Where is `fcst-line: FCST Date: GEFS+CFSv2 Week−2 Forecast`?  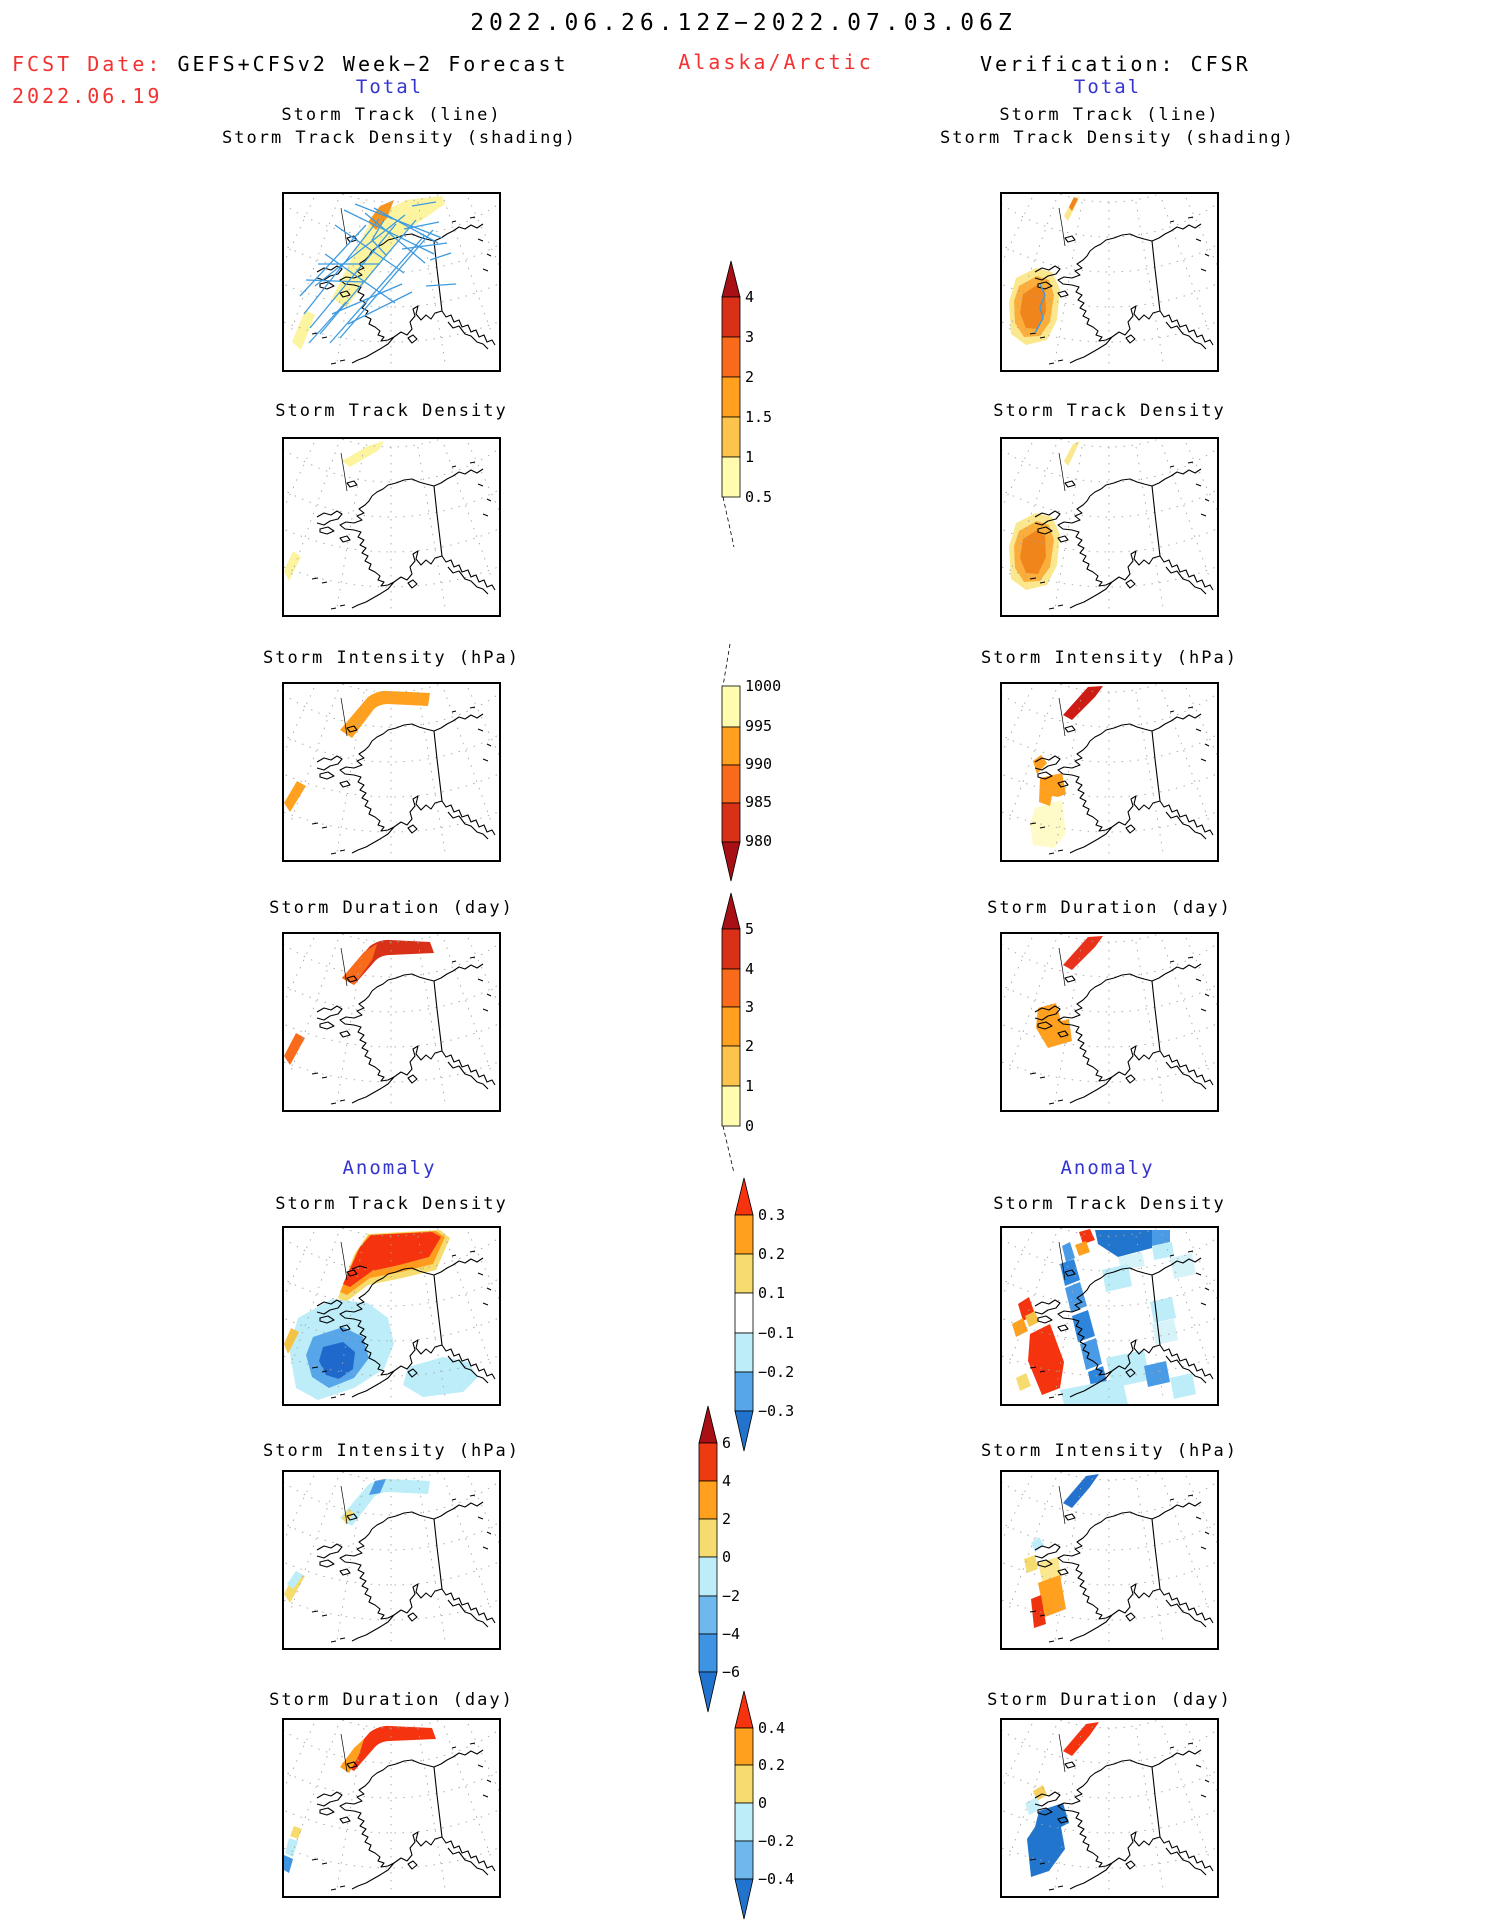 fcst-line: FCST Date: GEFS+CFSv2 Week−2 Forecast is located at coordinates (290, 64).